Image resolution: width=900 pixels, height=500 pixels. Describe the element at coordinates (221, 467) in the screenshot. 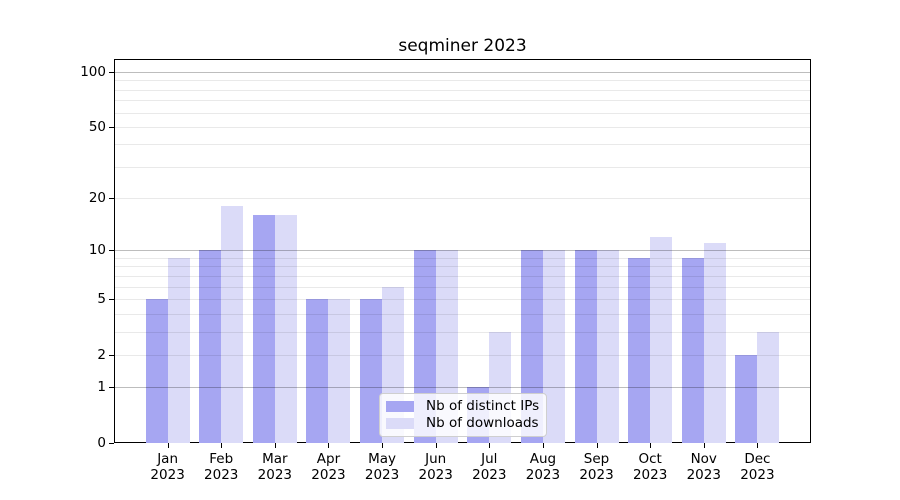

I see `x-tick-label: Feb 2023` at that location.